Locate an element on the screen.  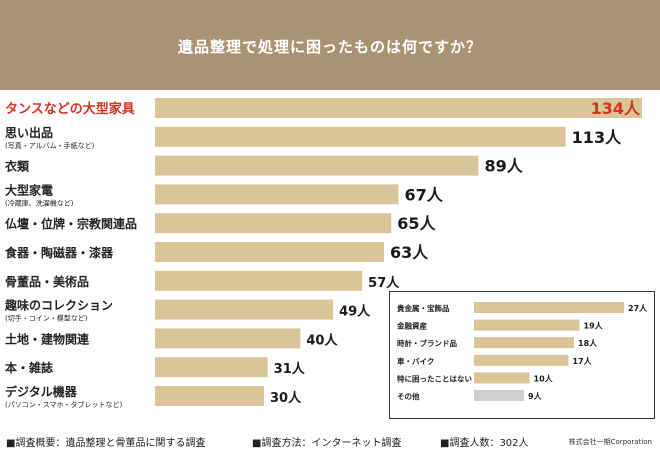
category-label: 骨董品・美術品 is located at coordinates (47, 281).